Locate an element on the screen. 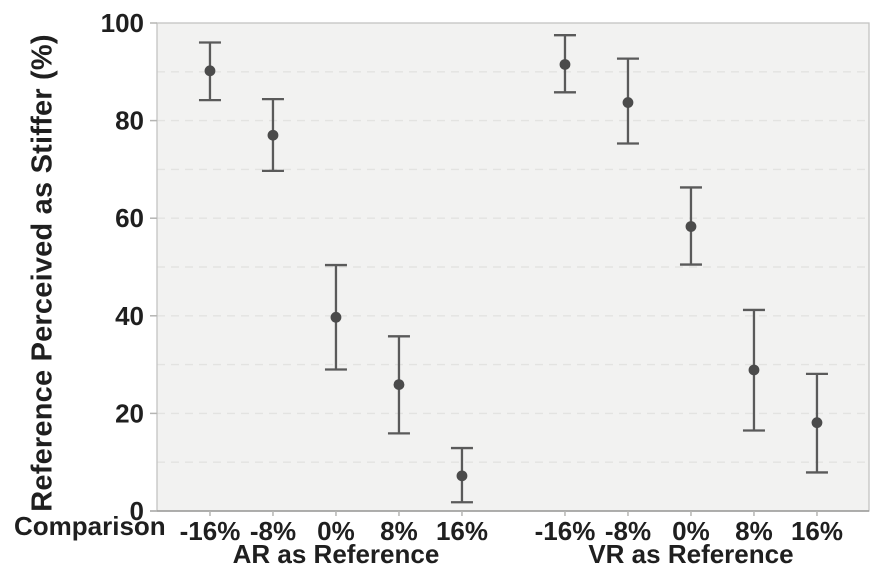  y-tick-label: 40 is located at coordinates (129, 316).